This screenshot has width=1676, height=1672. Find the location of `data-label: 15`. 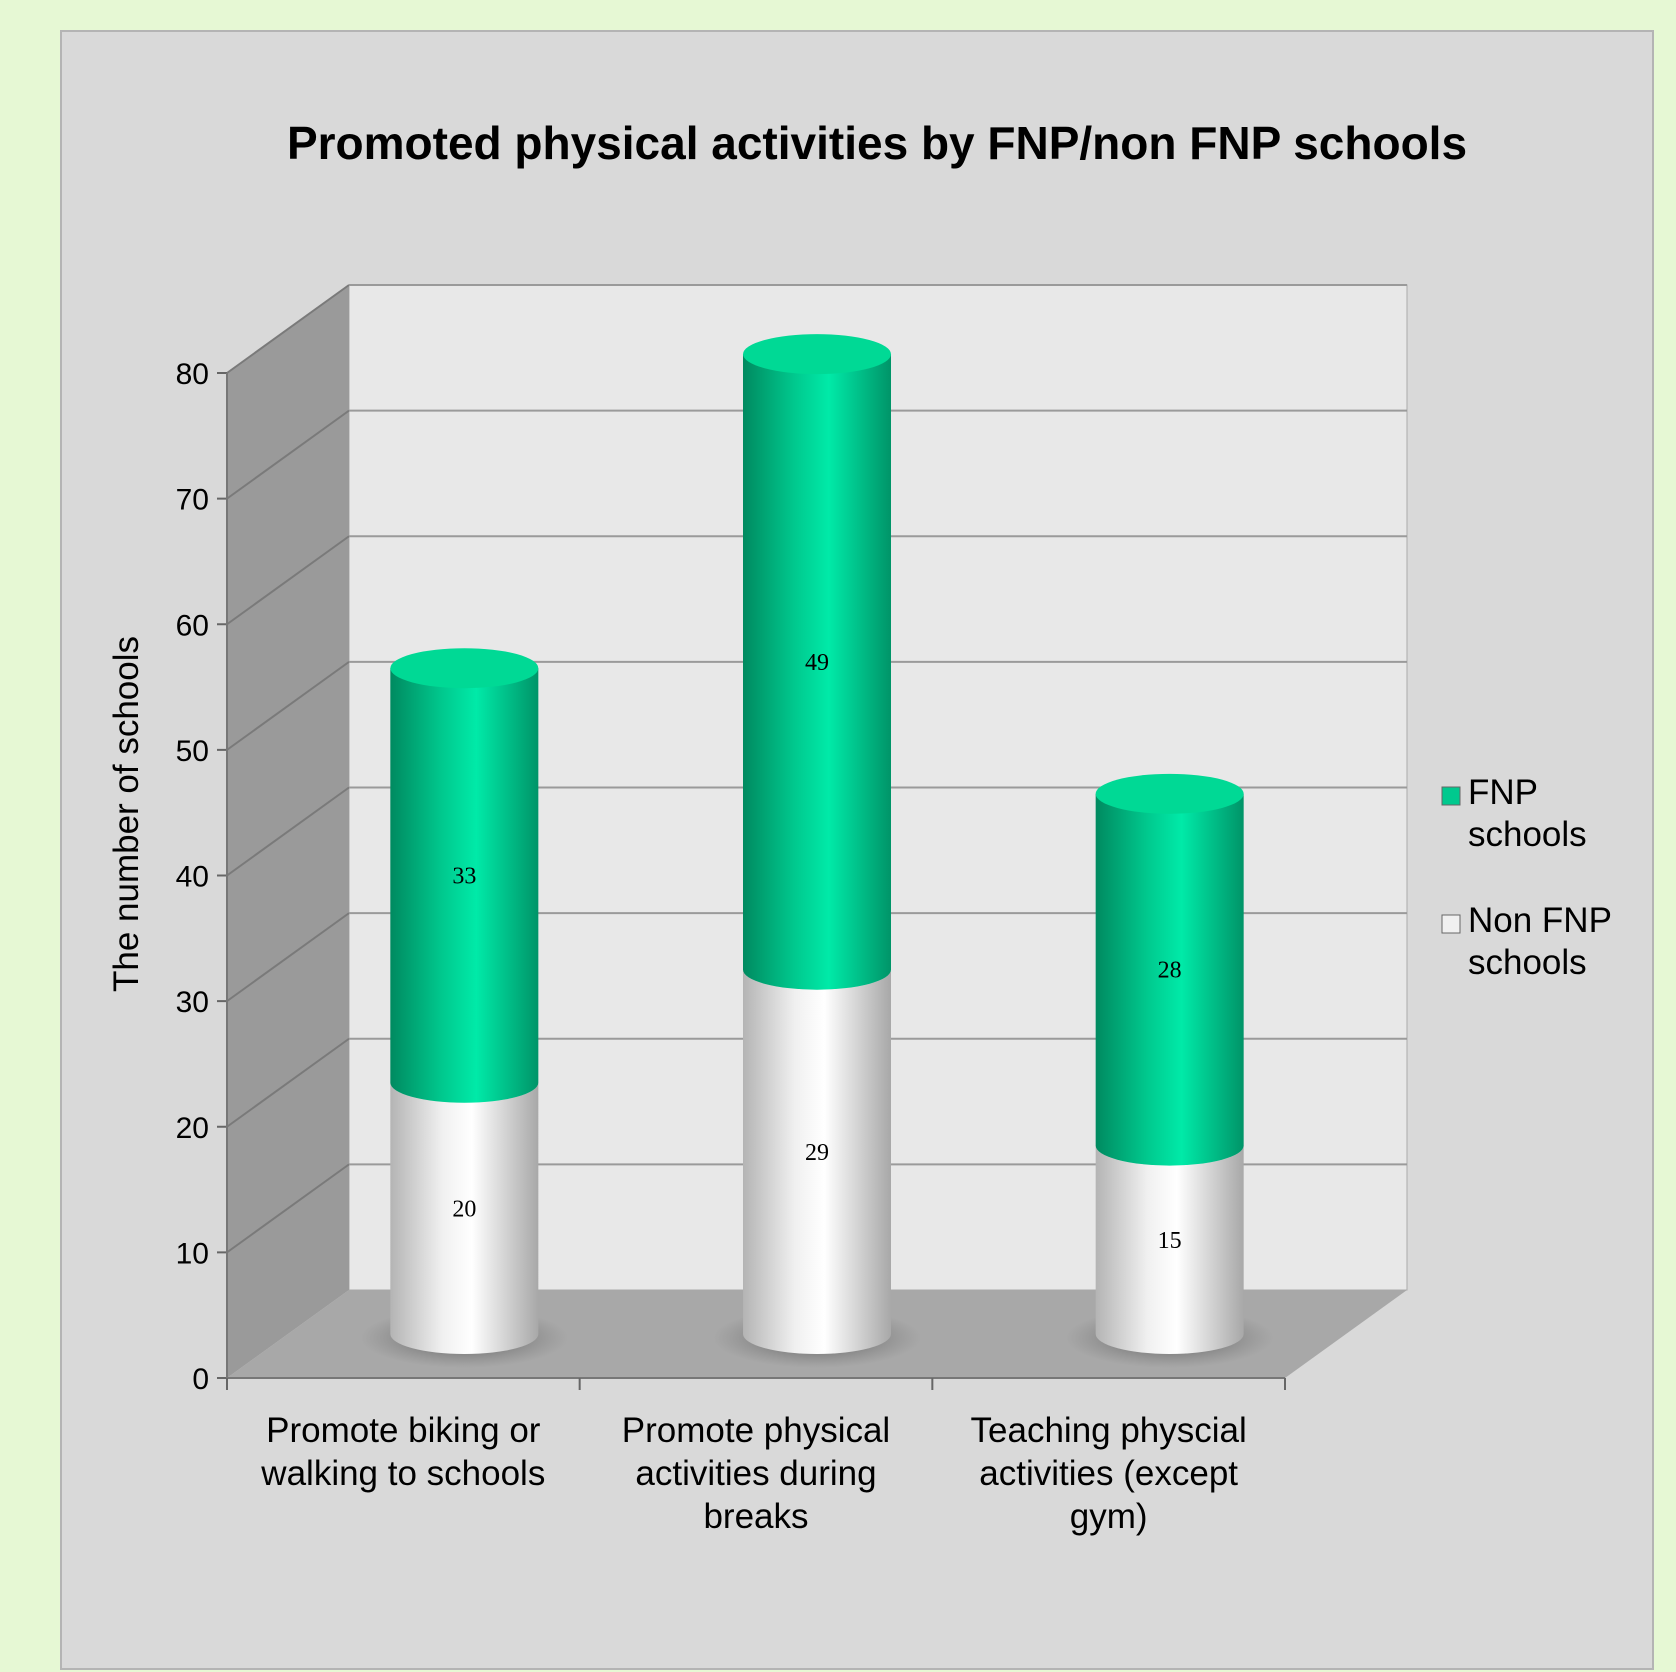

data-label: 15 is located at coordinates (1170, 1241).